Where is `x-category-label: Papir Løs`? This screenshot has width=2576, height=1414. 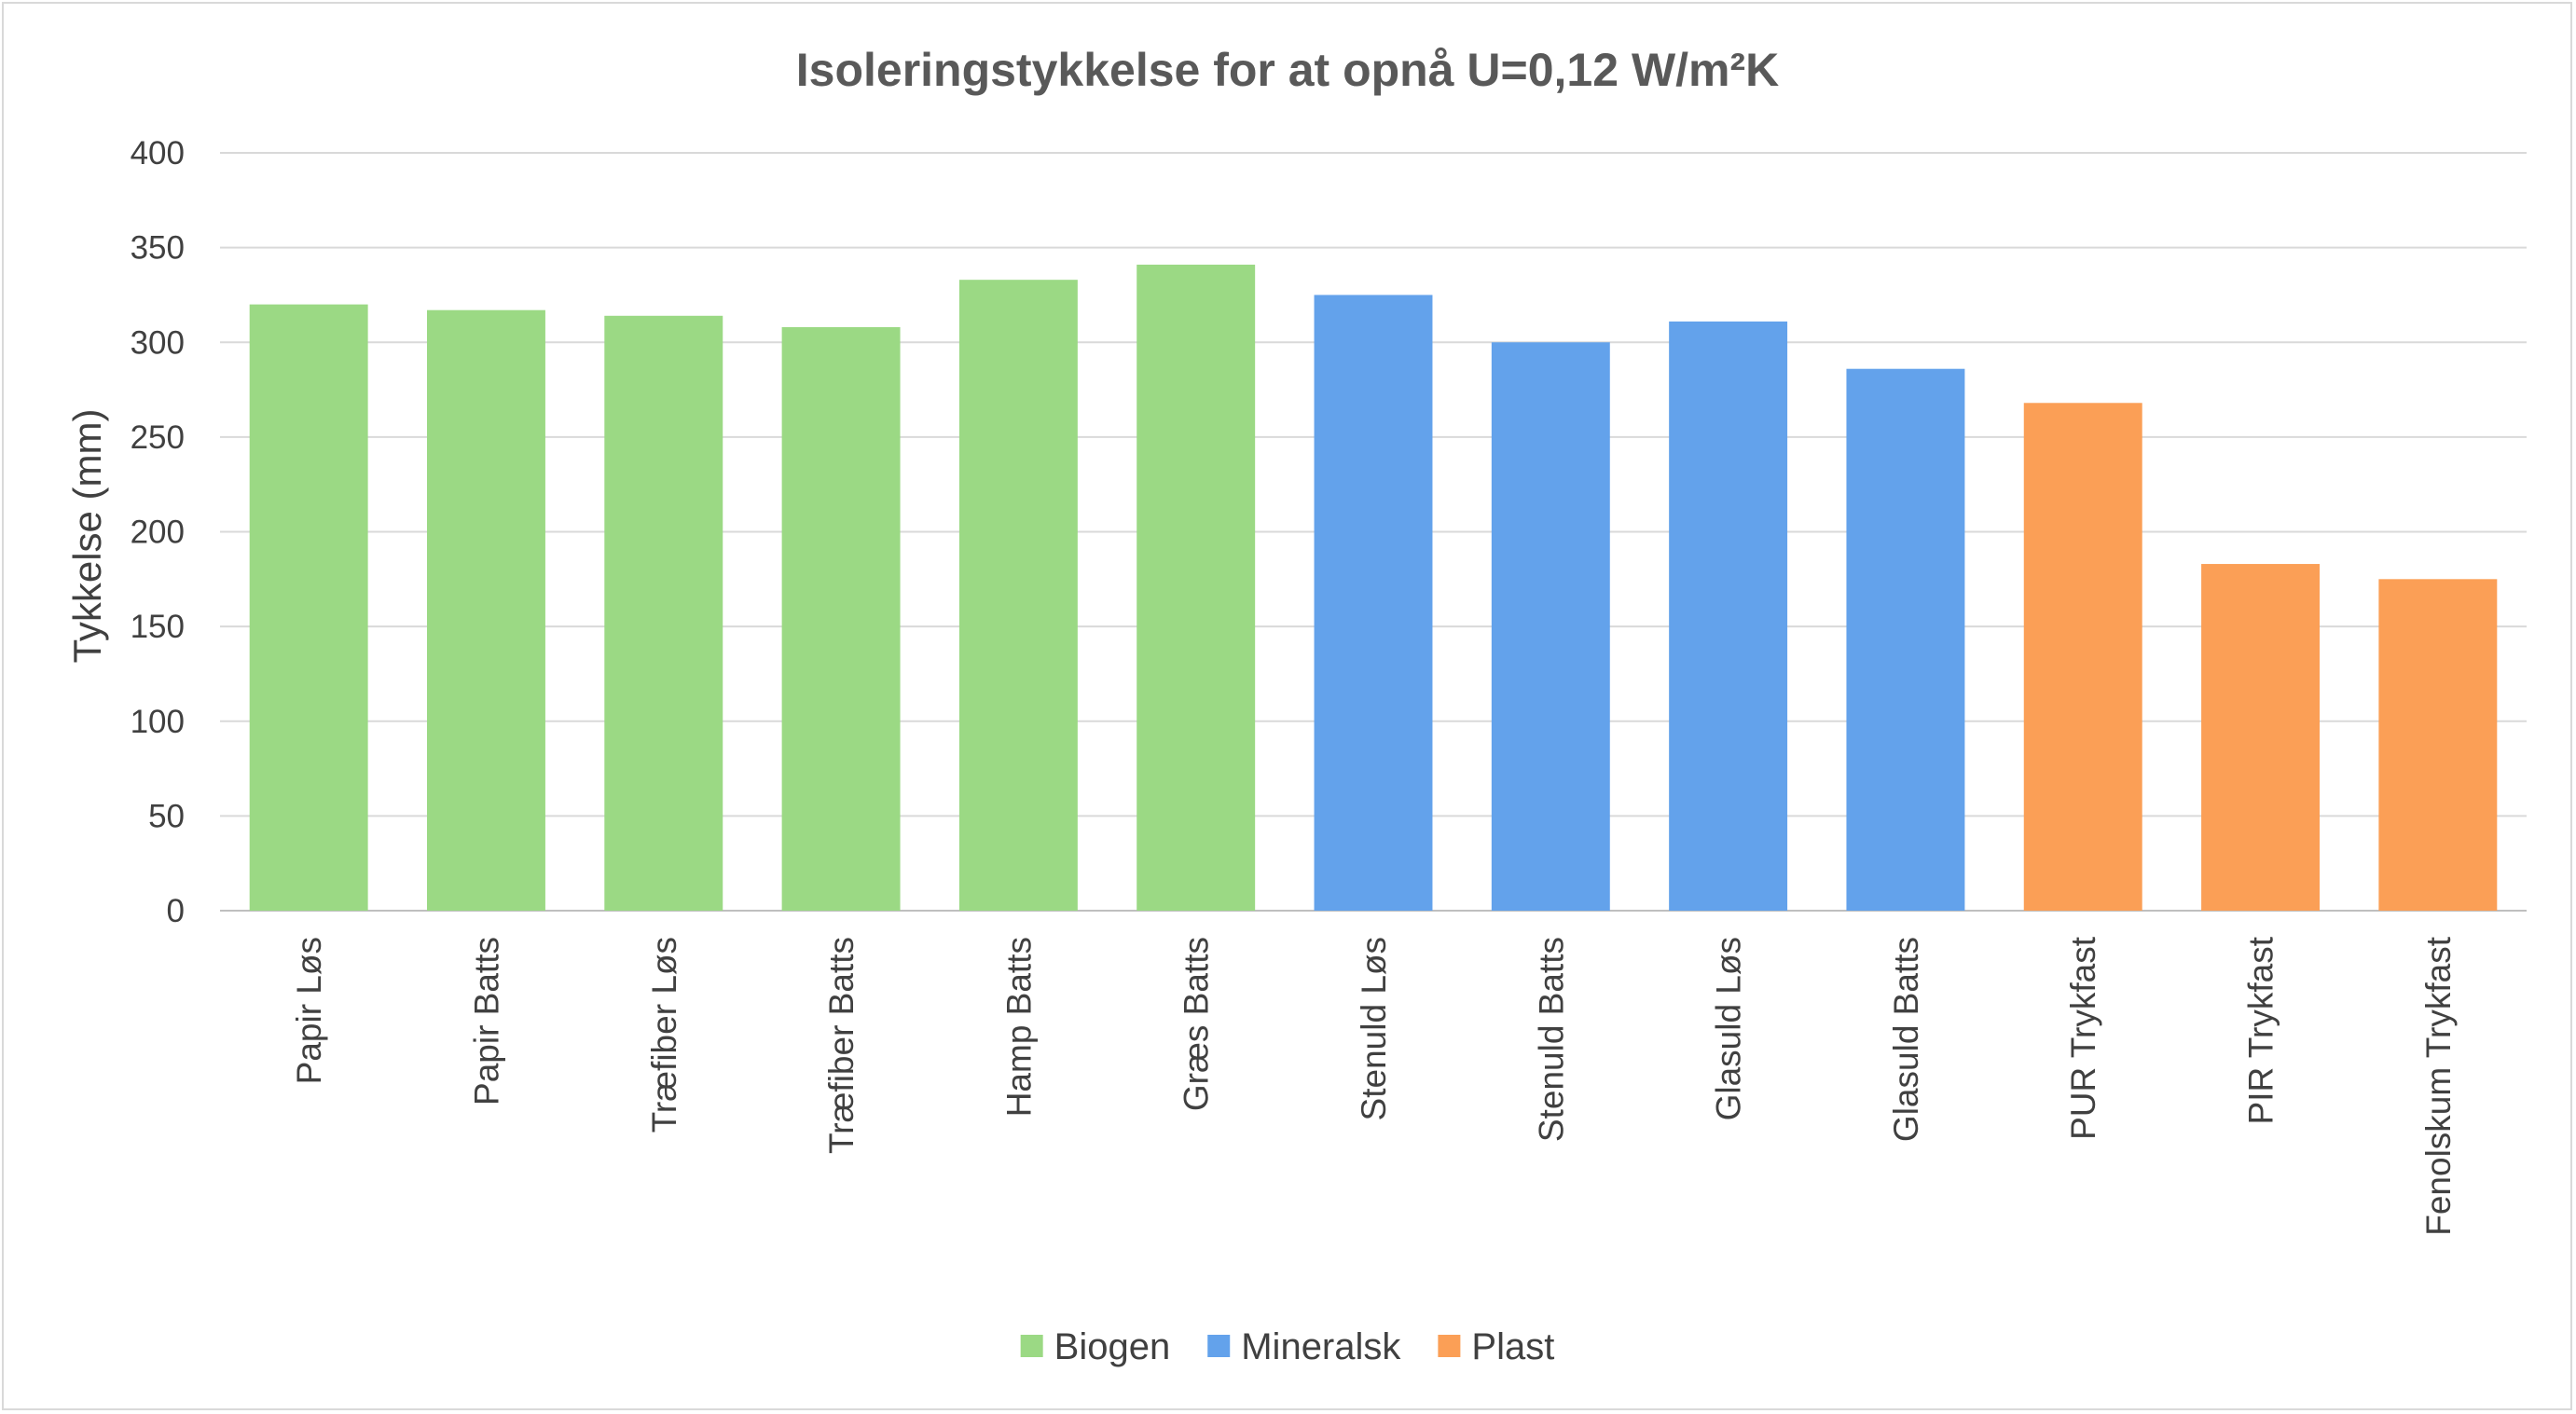 x-category-label: Papir Løs is located at coordinates (309, 1010).